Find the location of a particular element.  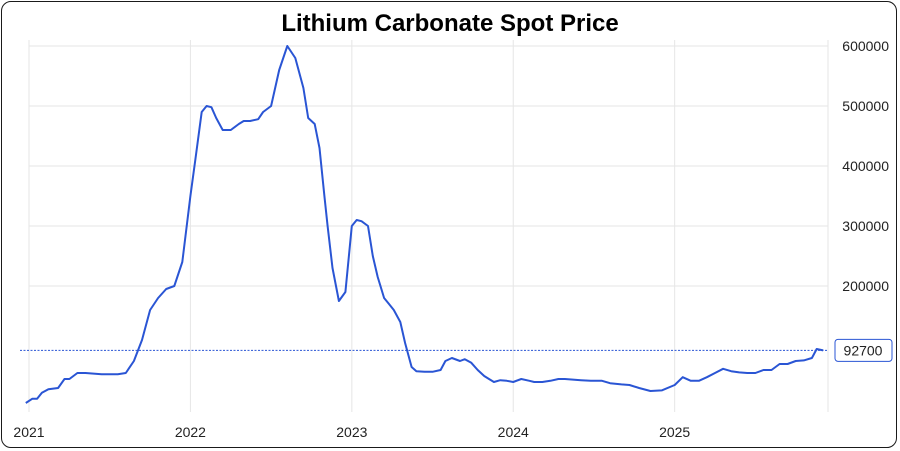

last-value-badge: 92700 is located at coordinates (863, 350).